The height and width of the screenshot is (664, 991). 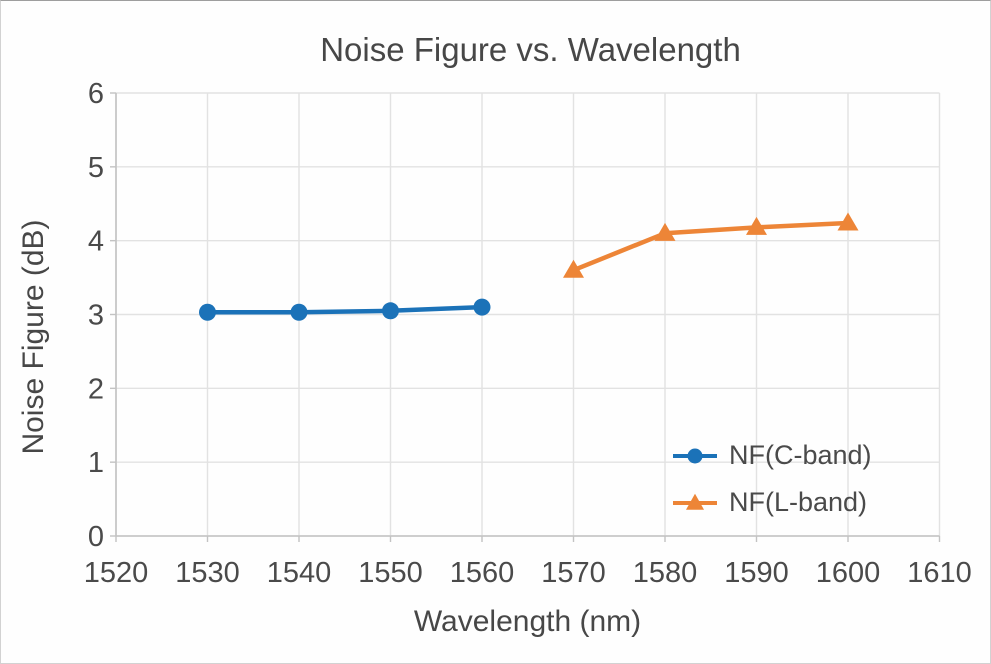 I want to click on x-tick-label: 1570, so click(x=573, y=573).